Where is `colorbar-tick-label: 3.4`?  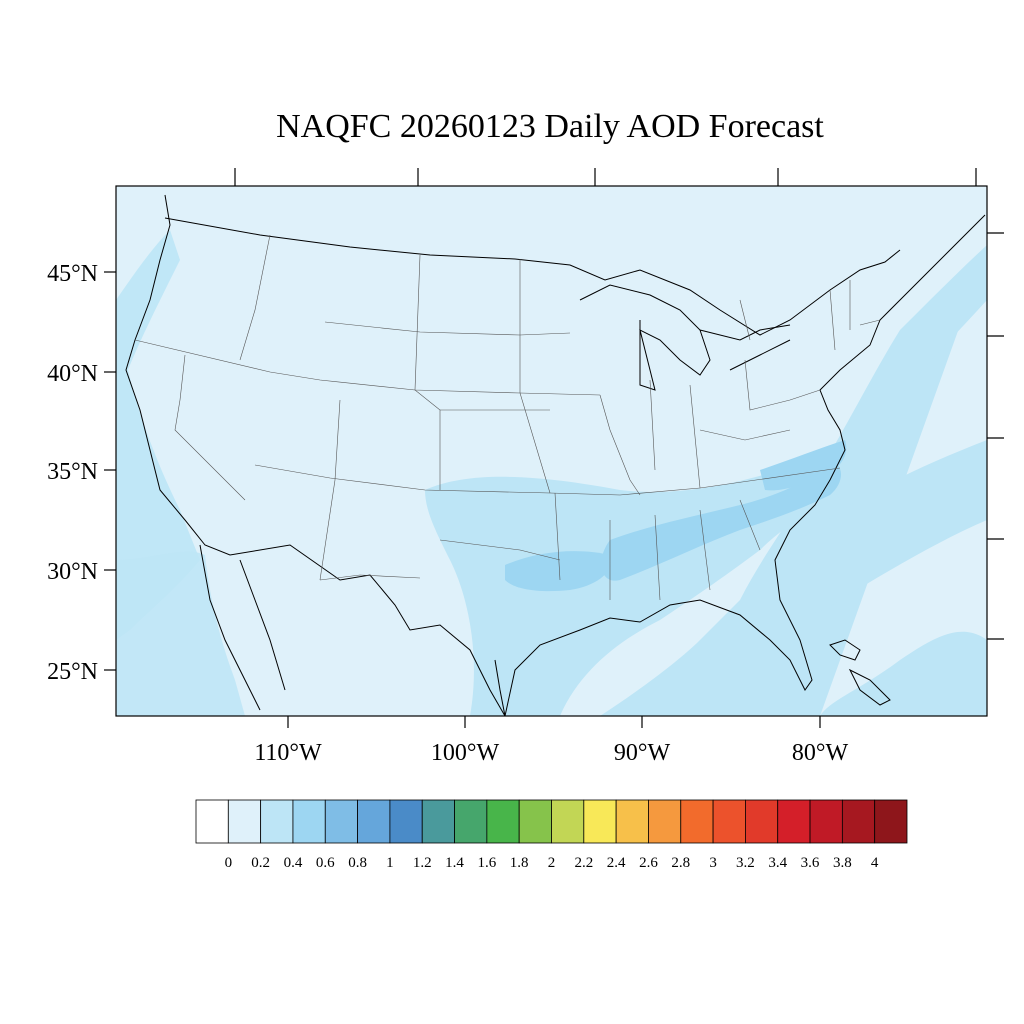
colorbar-tick-label: 3.4 is located at coordinates (777, 863).